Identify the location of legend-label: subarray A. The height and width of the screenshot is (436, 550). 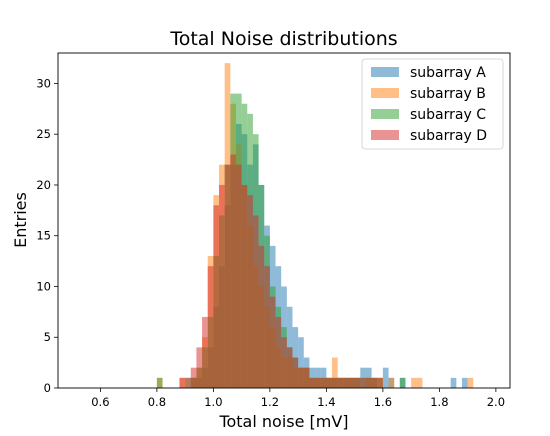
(448, 73).